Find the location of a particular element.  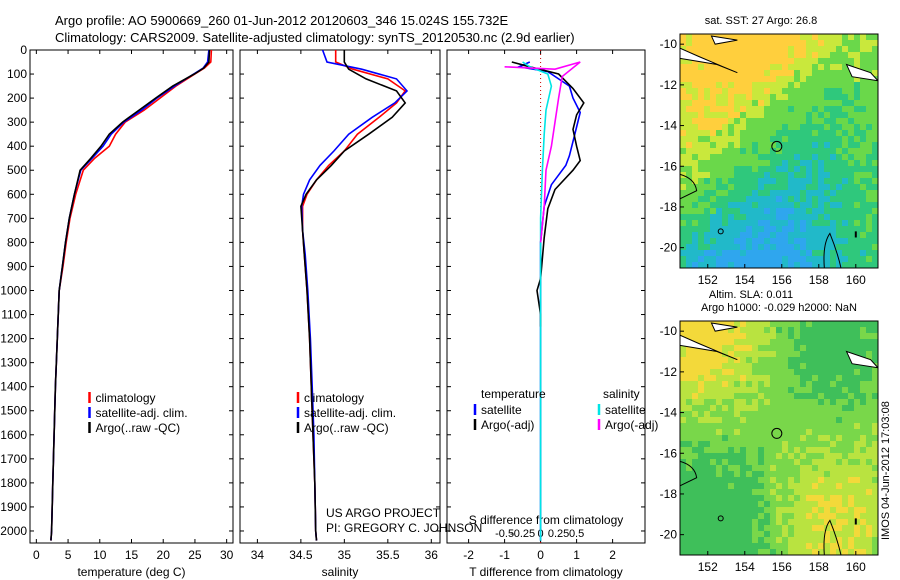

x-tick-label: 15 is located at coordinates (132, 555).